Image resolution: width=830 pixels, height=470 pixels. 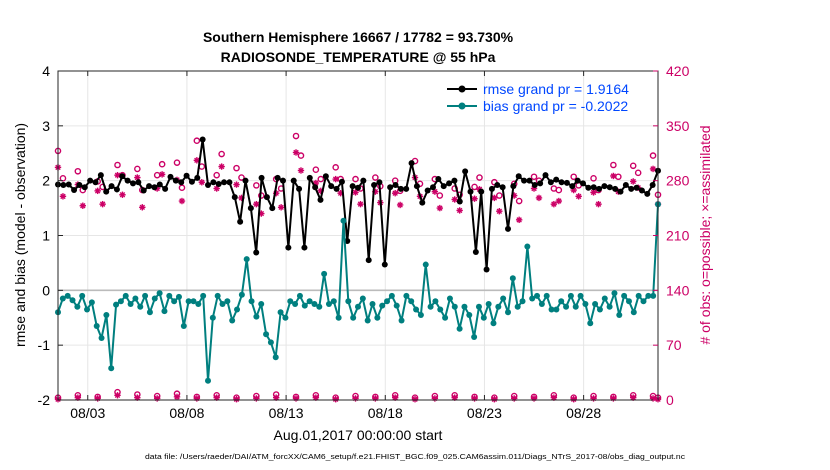 What do you see at coordinates (484, 413) in the screenshot?
I see `x-tick-label: 08/23` at bounding box center [484, 413].